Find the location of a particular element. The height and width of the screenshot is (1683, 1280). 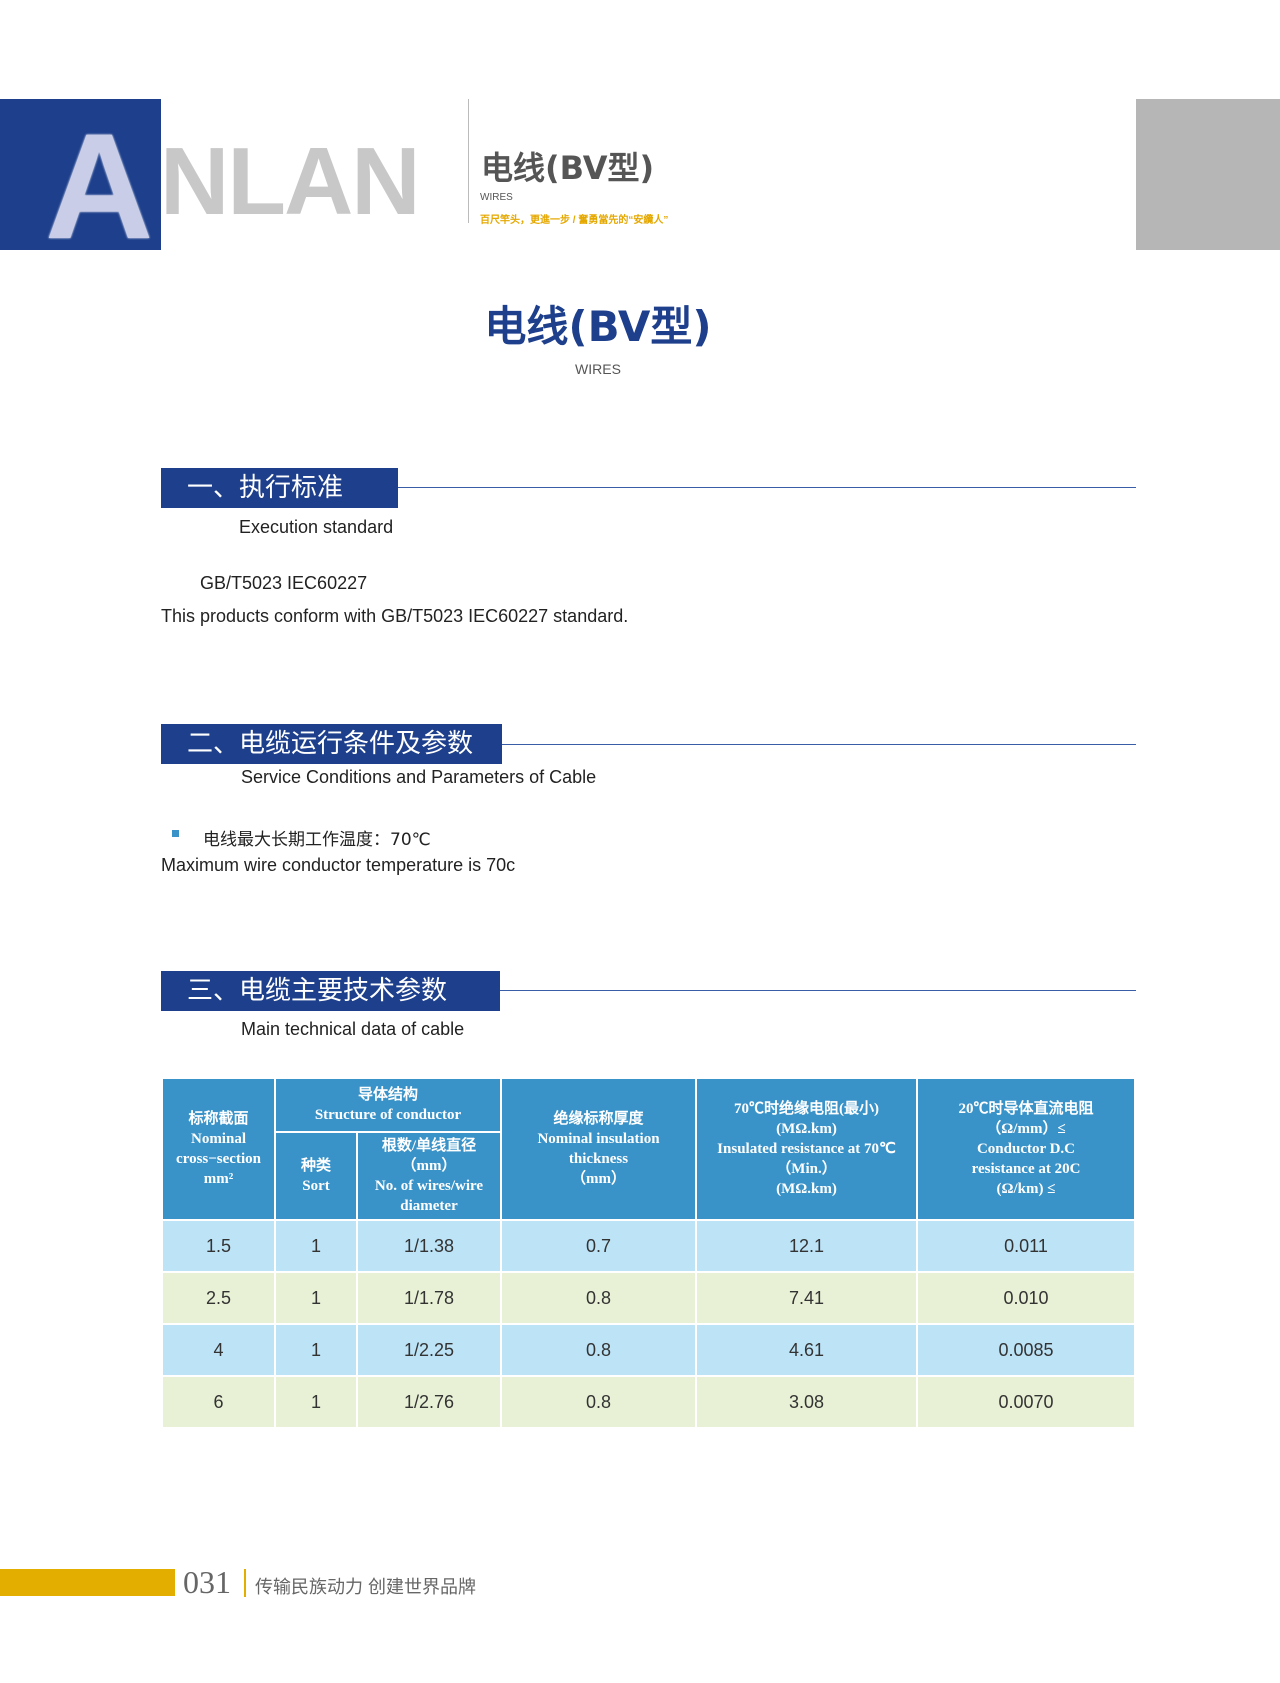

header-title: 电线(BV型) is located at coordinates (568, 168).